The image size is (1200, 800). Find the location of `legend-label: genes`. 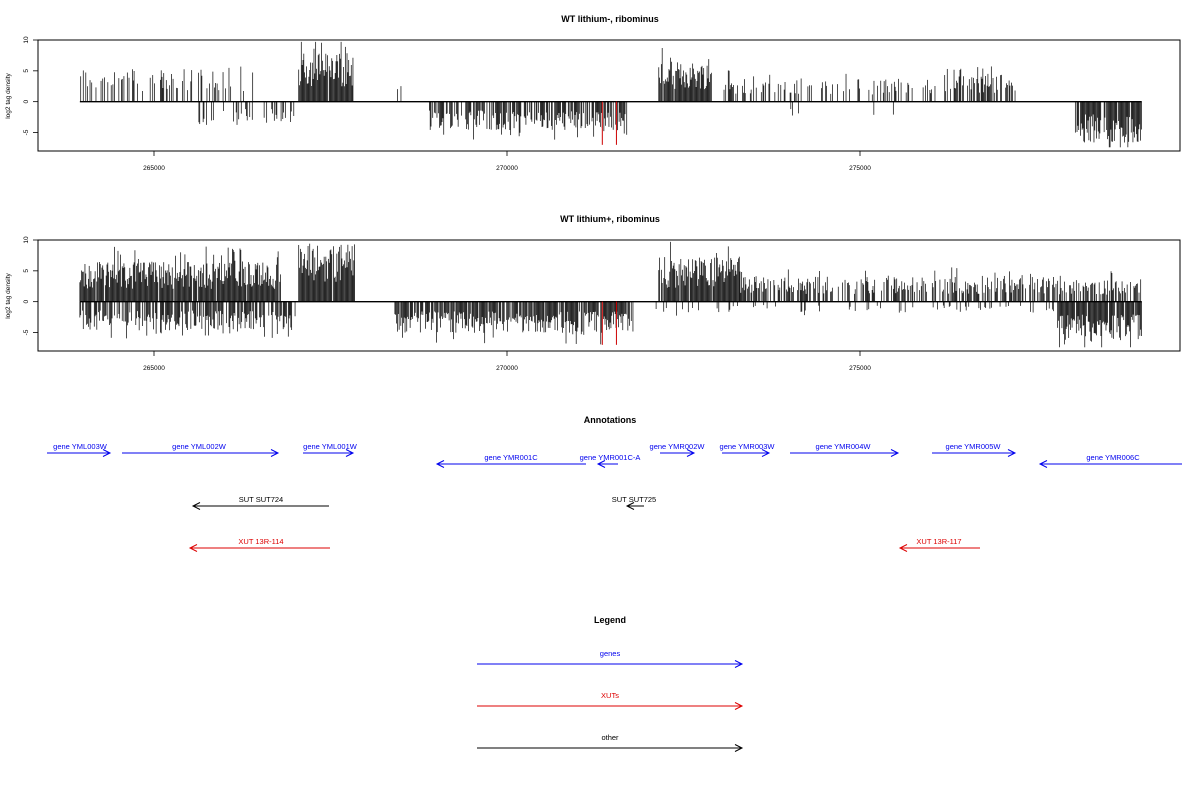

legend-label: genes is located at coordinates (610, 653).